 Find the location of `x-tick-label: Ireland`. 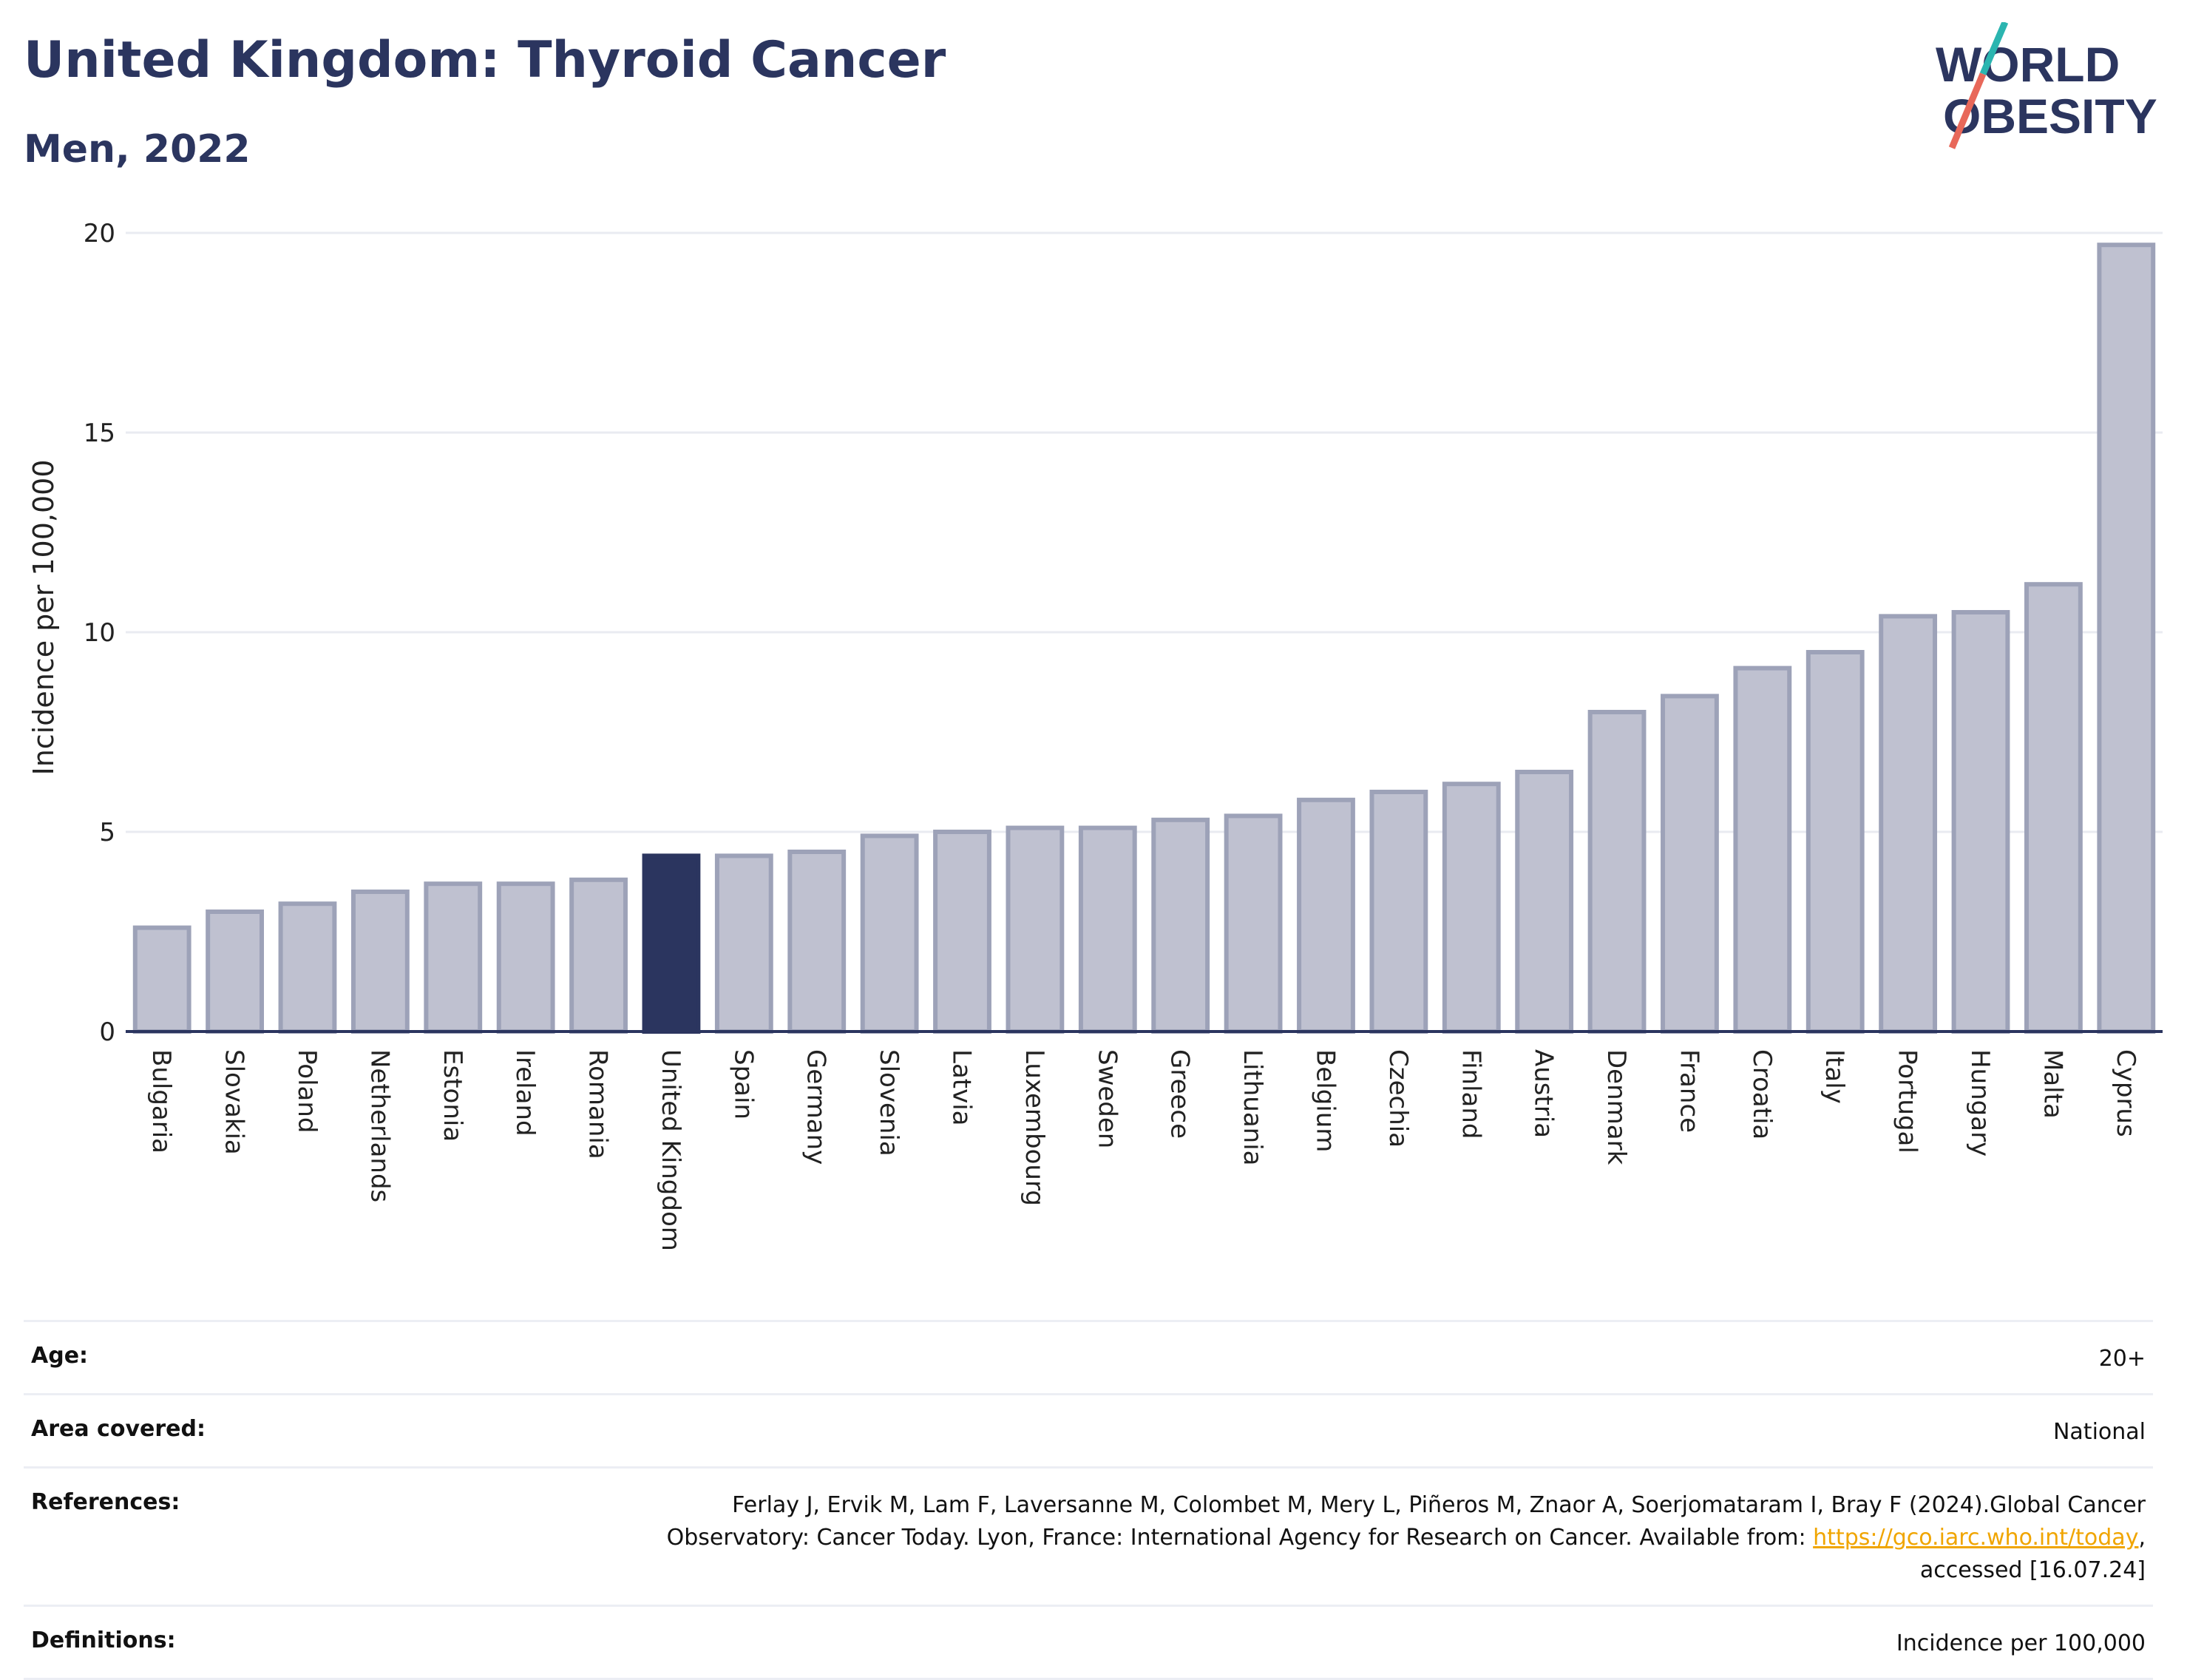

x-tick-label: Ireland is located at coordinates (525, 1093).